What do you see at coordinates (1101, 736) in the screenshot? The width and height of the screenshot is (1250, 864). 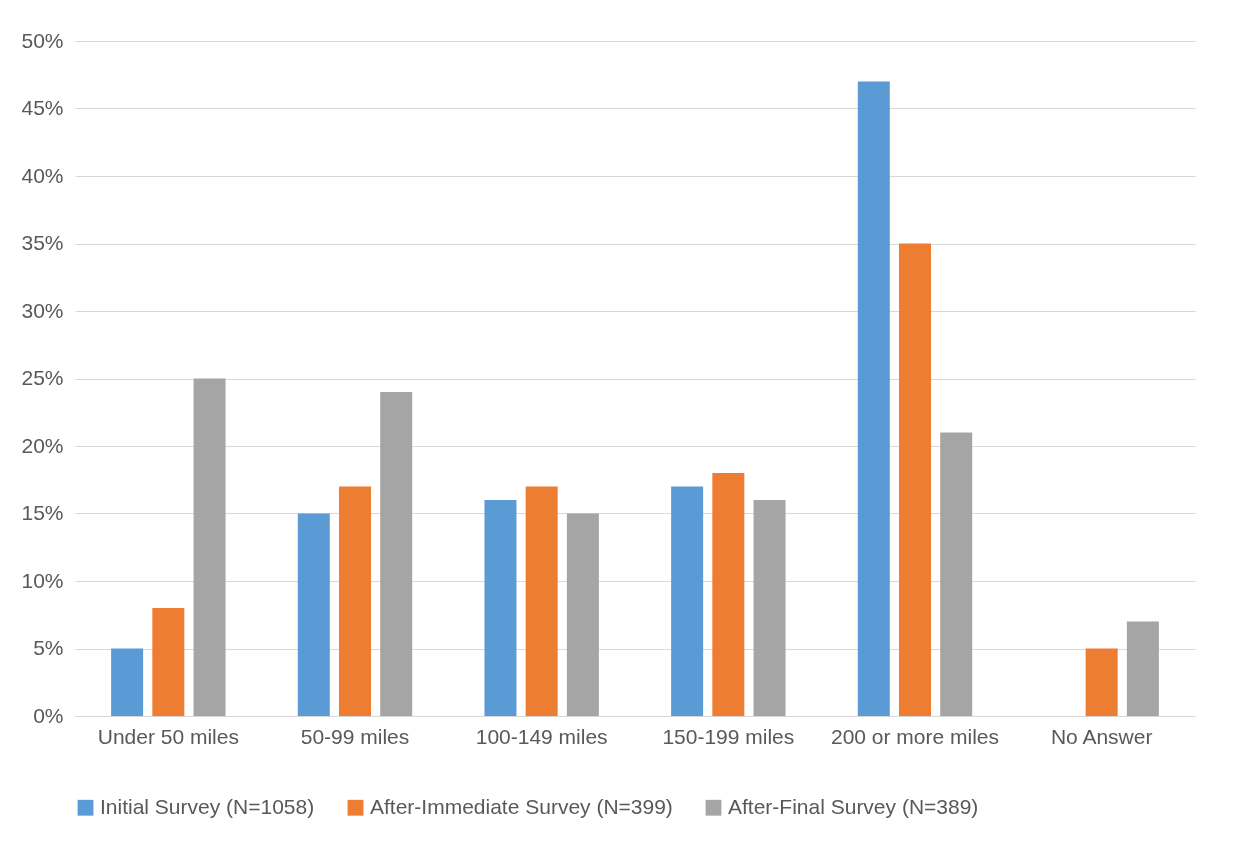 I see `x-tick-label: No Answer` at bounding box center [1101, 736].